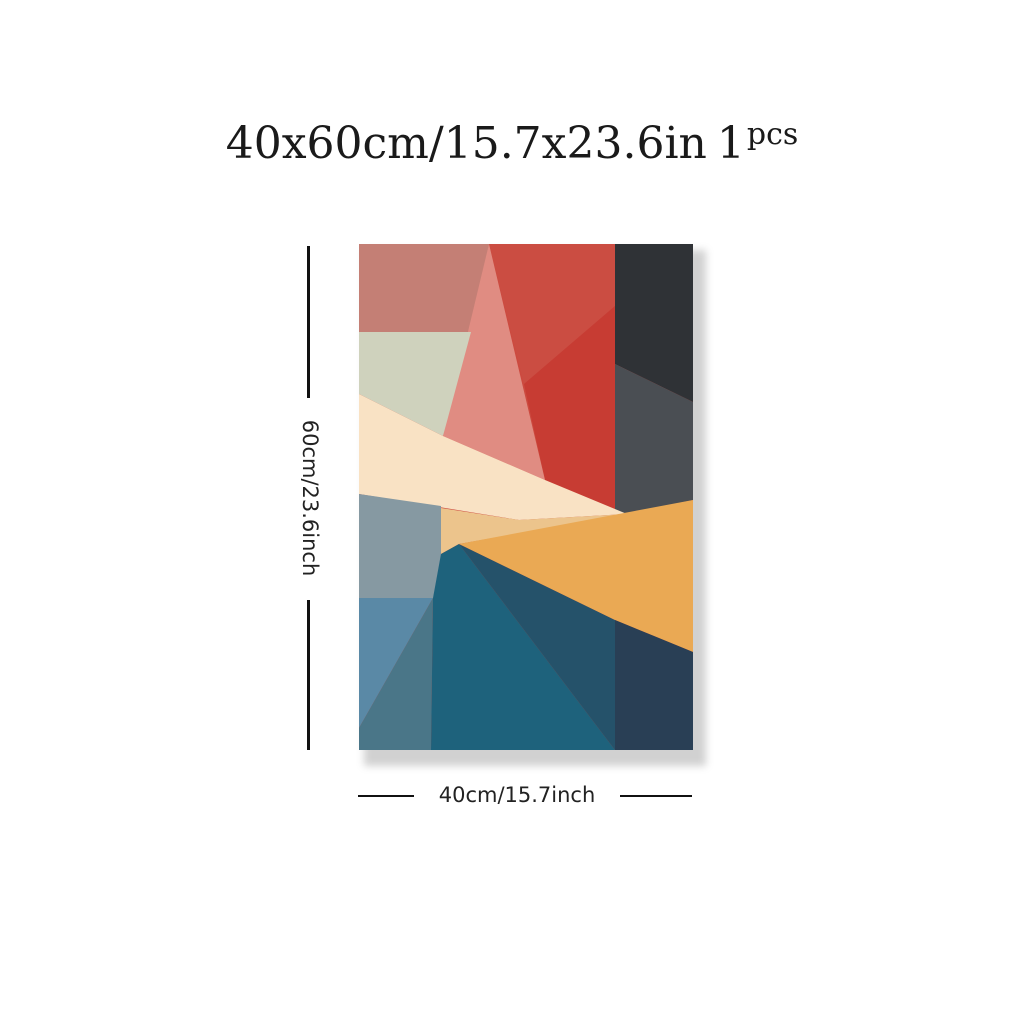 The image size is (1024, 1024). Describe the element at coordinates (308, 675) in the screenshot. I see `height-dimension-line-bottom` at that location.